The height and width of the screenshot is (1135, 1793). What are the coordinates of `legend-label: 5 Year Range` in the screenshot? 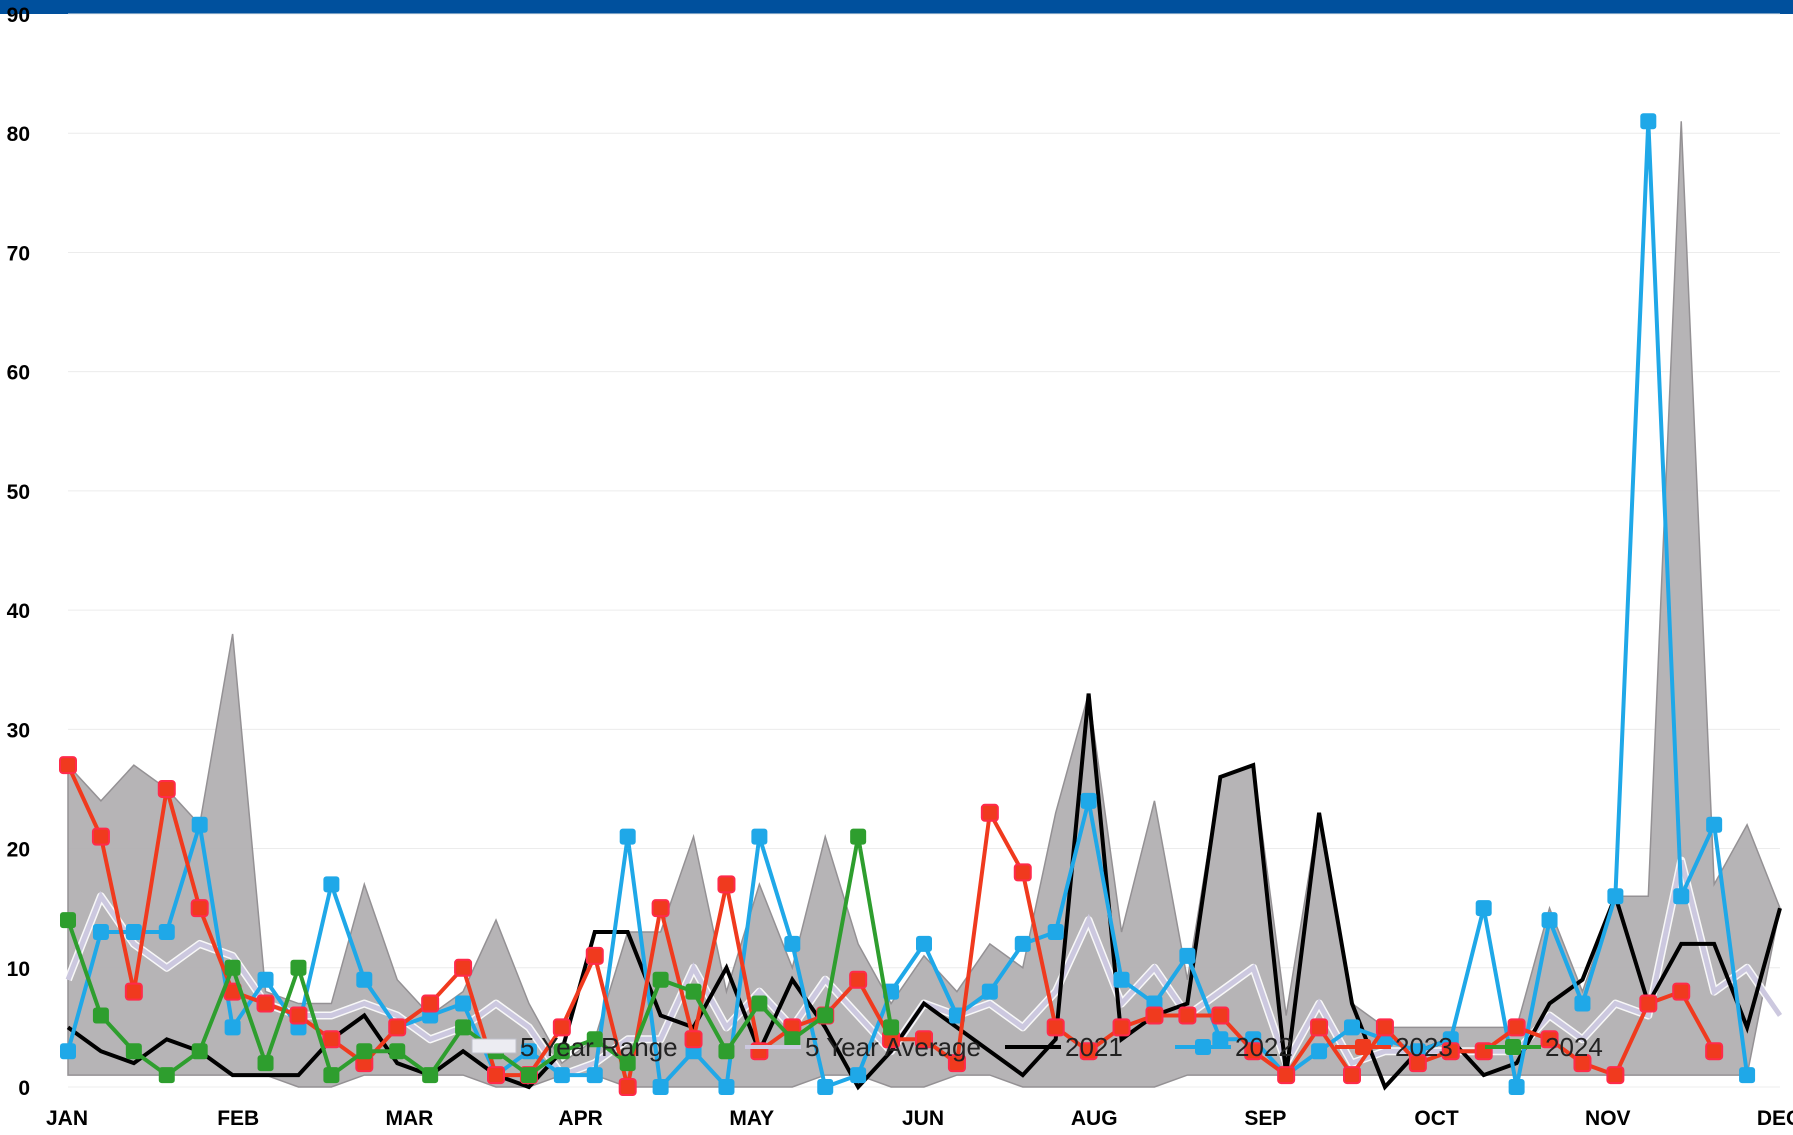 It's located at (599, 1047).